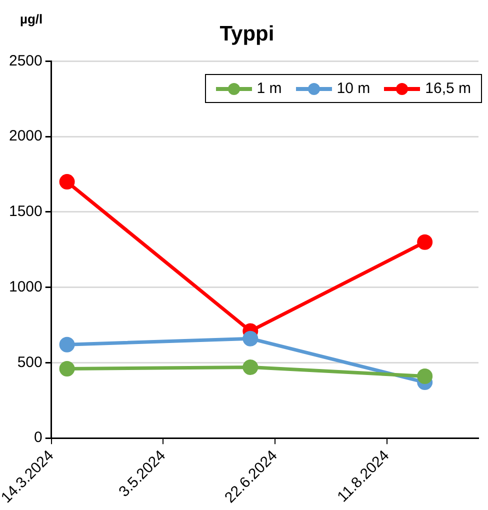 This screenshot has height=510, width=488. I want to click on y-axis-title: µg/l, so click(31, 19).